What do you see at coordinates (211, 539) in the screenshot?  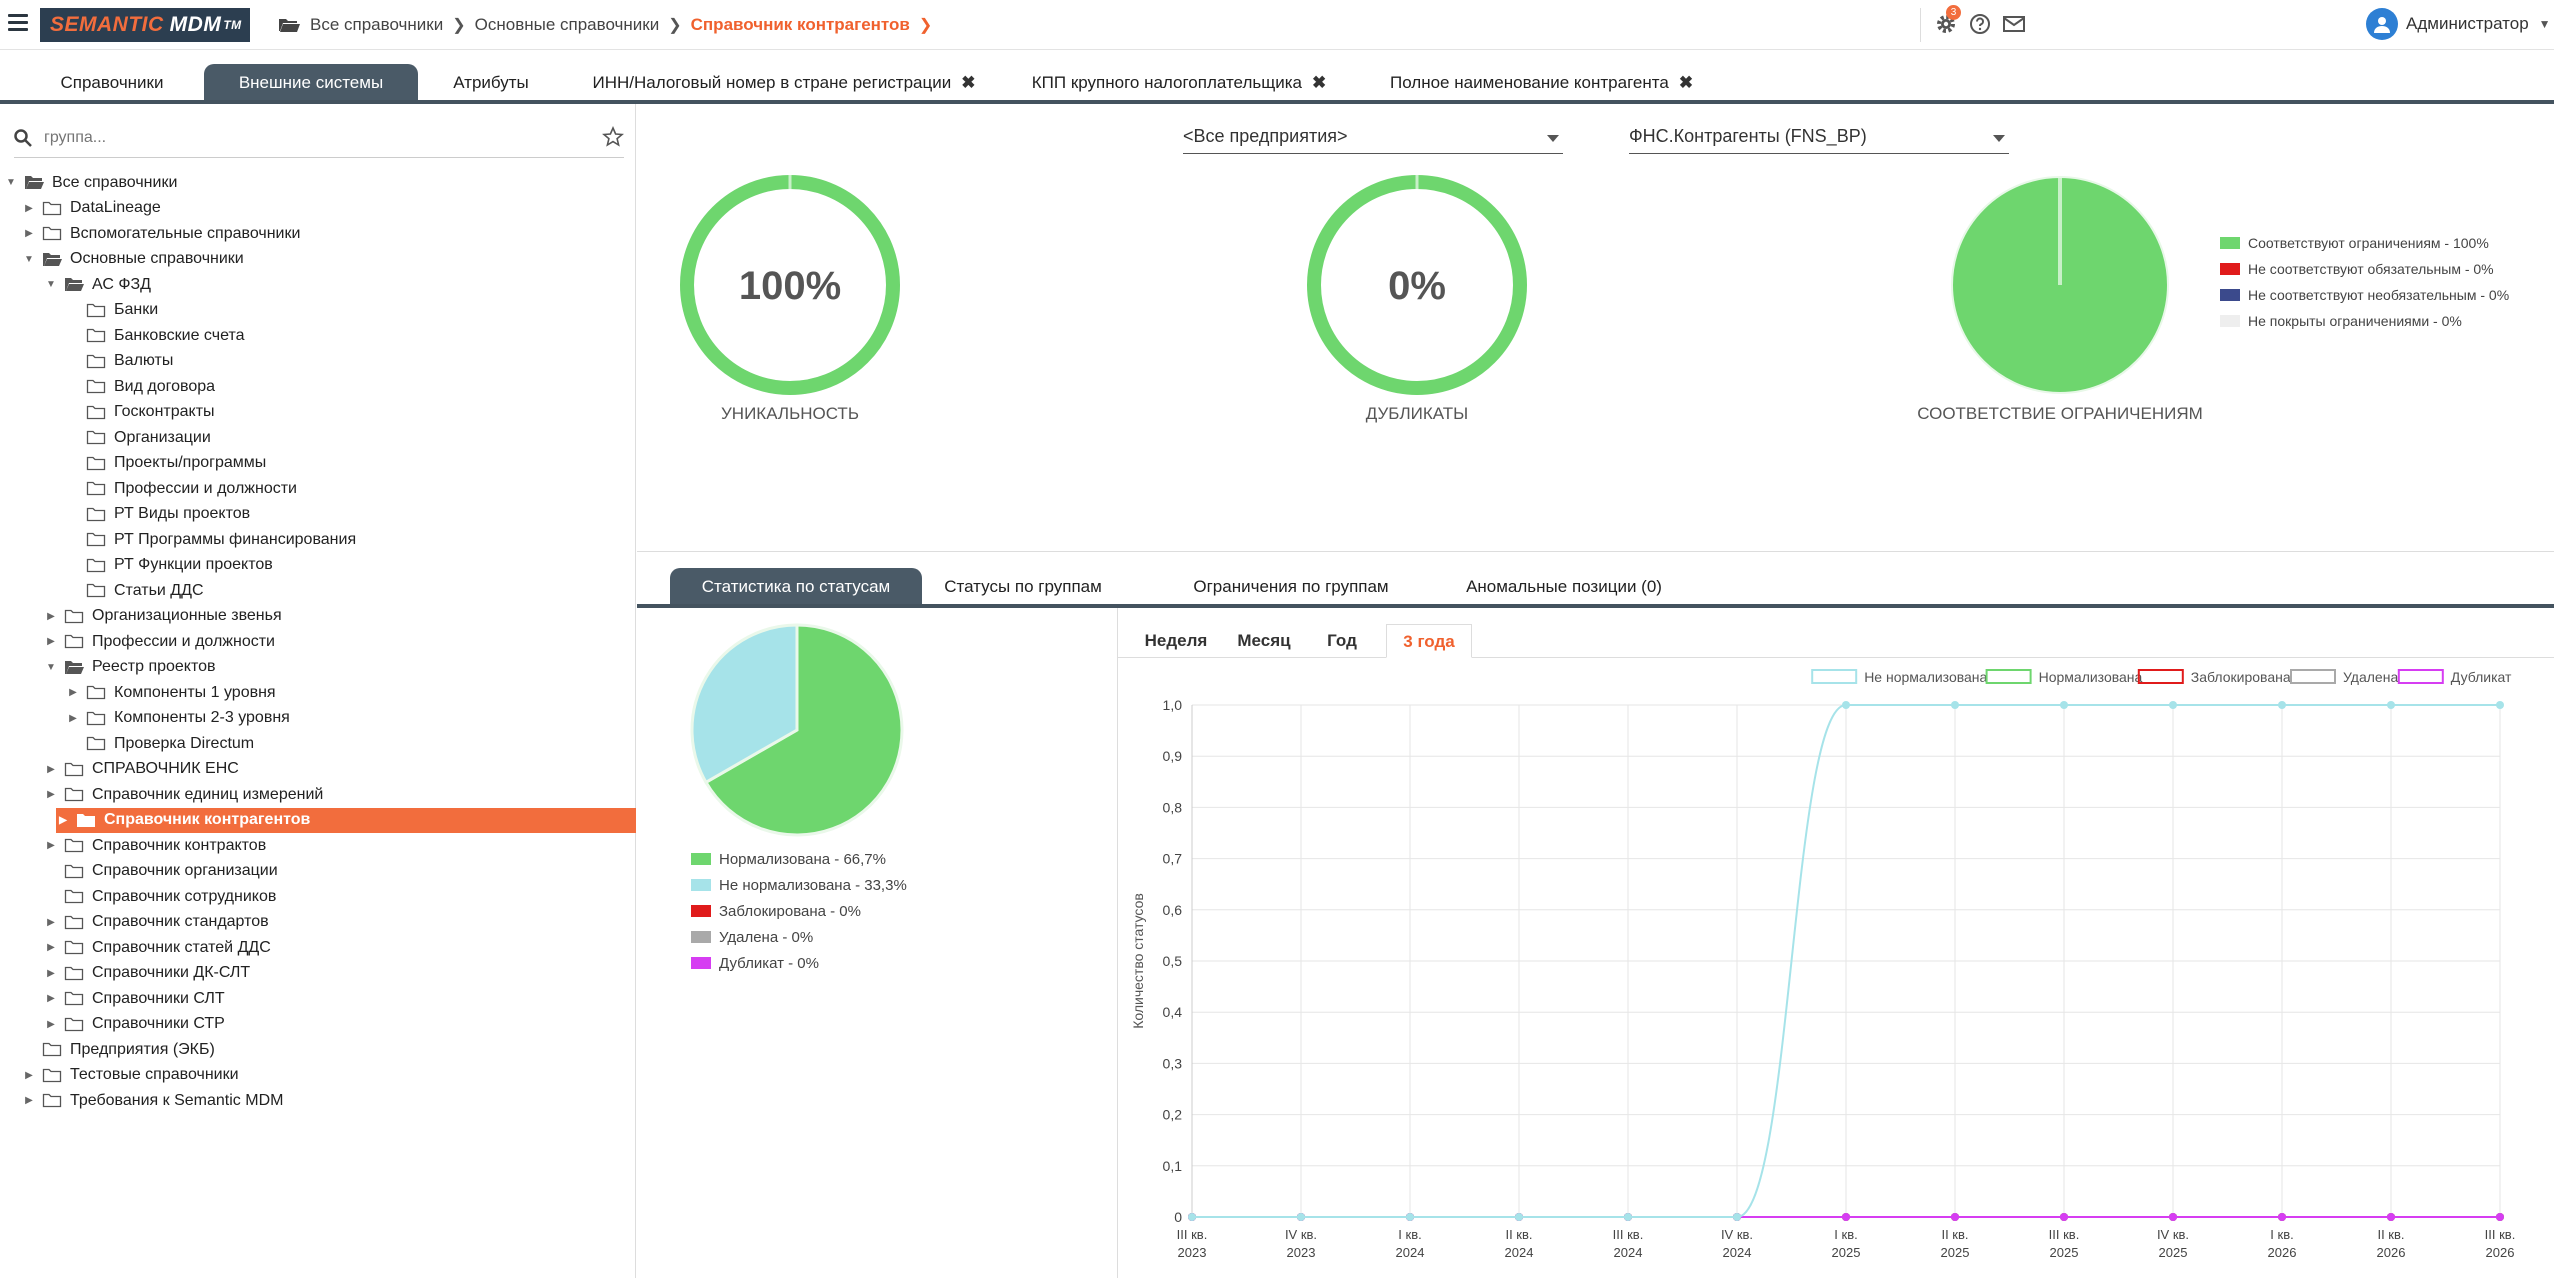 I see `tree-node: РТ Программы финансирования` at bounding box center [211, 539].